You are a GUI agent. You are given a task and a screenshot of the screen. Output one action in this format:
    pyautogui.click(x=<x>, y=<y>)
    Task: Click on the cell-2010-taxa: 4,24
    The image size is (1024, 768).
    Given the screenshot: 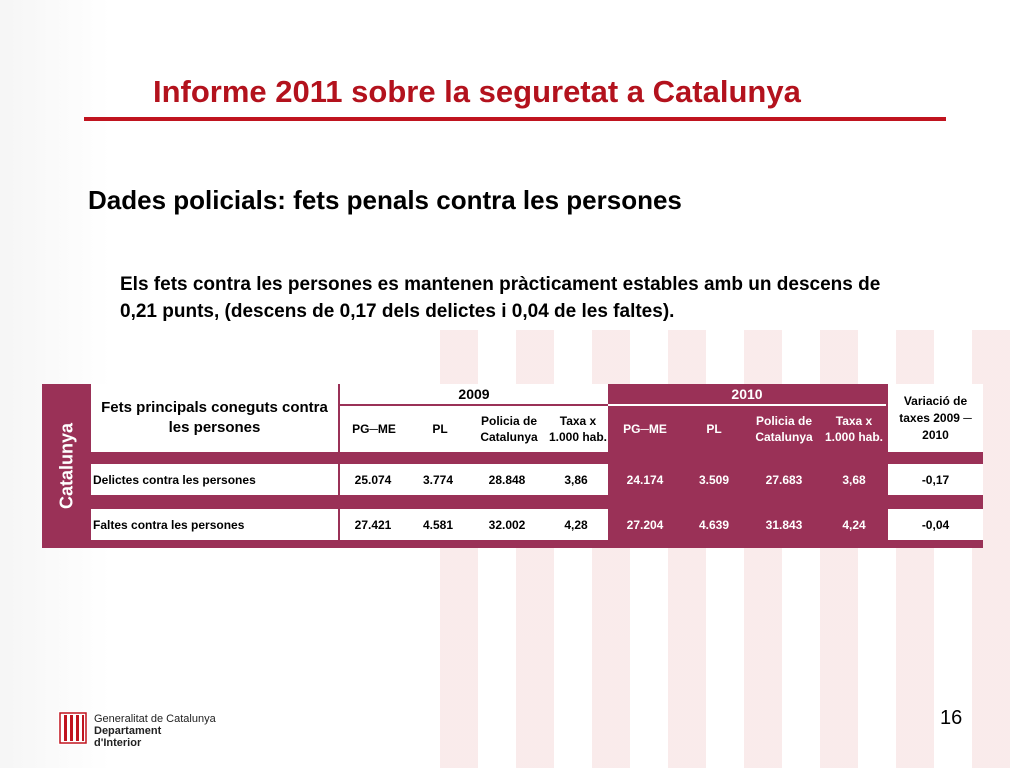 What is the action you would take?
    pyautogui.click(x=854, y=524)
    